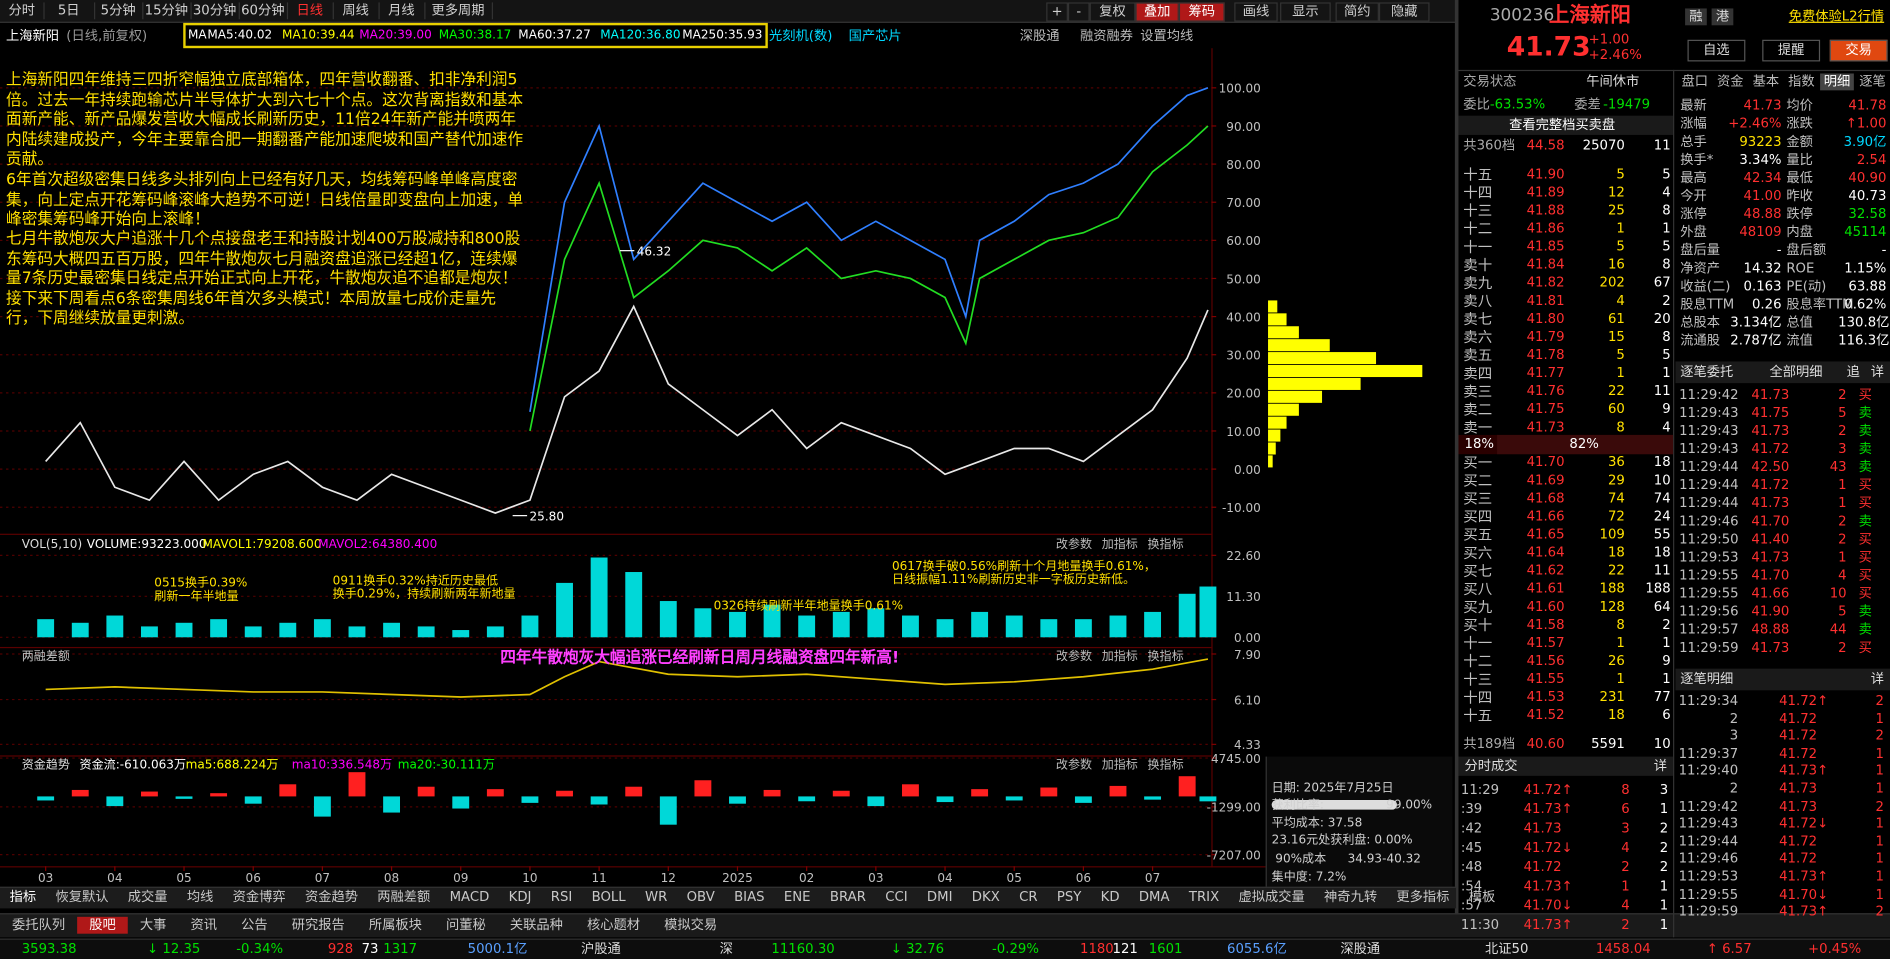 This screenshot has width=1890, height=959. What do you see at coordinates (691, 924) in the screenshot?
I see `bottom-tab: 模拟交易` at bounding box center [691, 924].